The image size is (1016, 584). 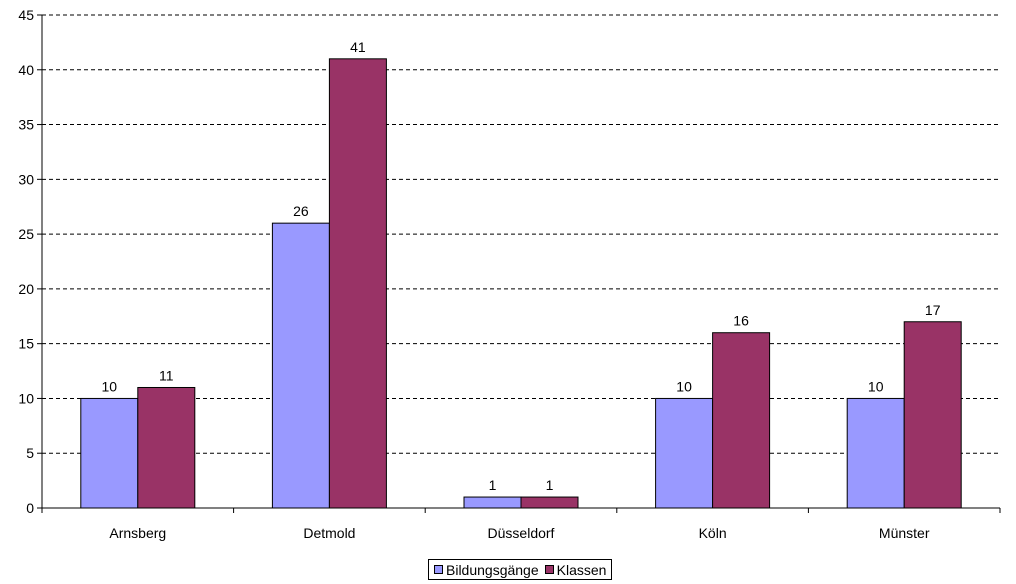 What do you see at coordinates (26, 125) in the screenshot?
I see `y-tick-label: 35` at bounding box center [26, 125].